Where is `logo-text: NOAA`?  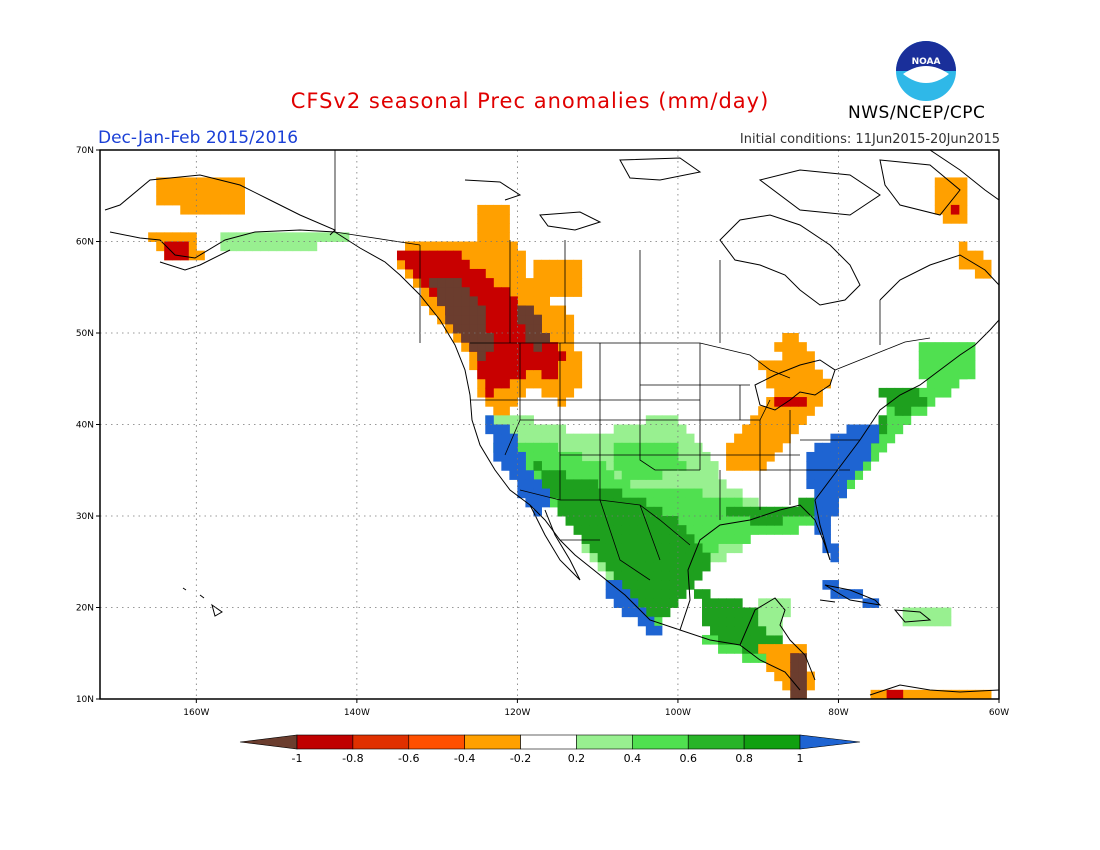 logo-text: NOAA is located at coordinates (926, 62).